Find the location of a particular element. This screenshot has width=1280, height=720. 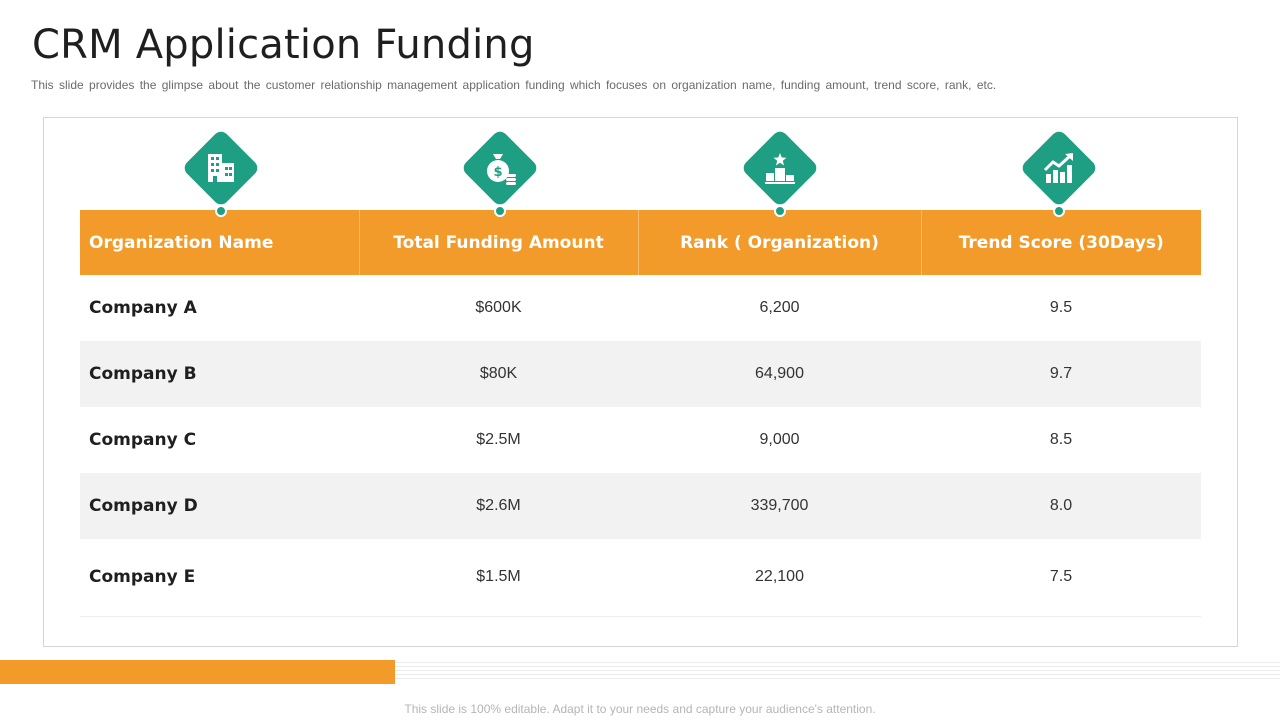

building-icon-badge is located at coordinates (221, 173).